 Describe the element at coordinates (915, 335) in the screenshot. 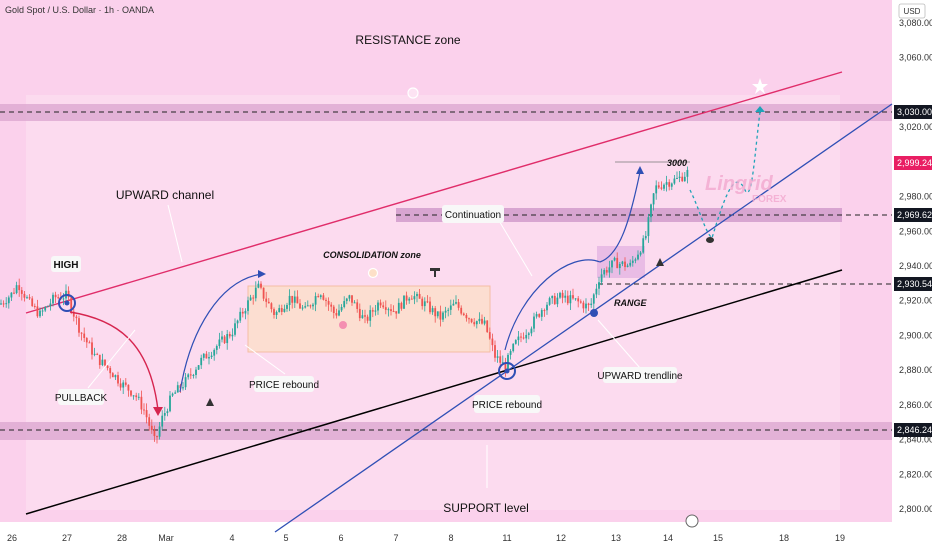

I see `price-tick-label: 2,900.000` at that location.